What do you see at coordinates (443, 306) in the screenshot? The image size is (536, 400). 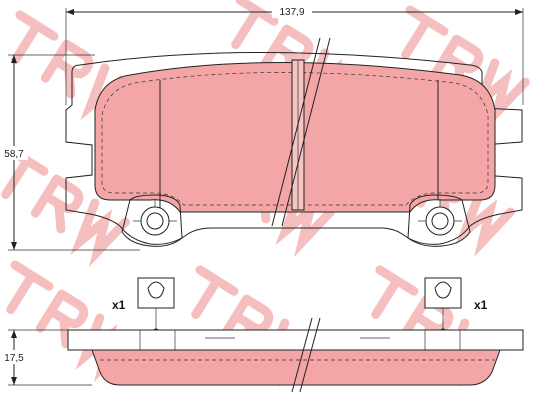 I see `clip-right` at bounding box center [443, 306].